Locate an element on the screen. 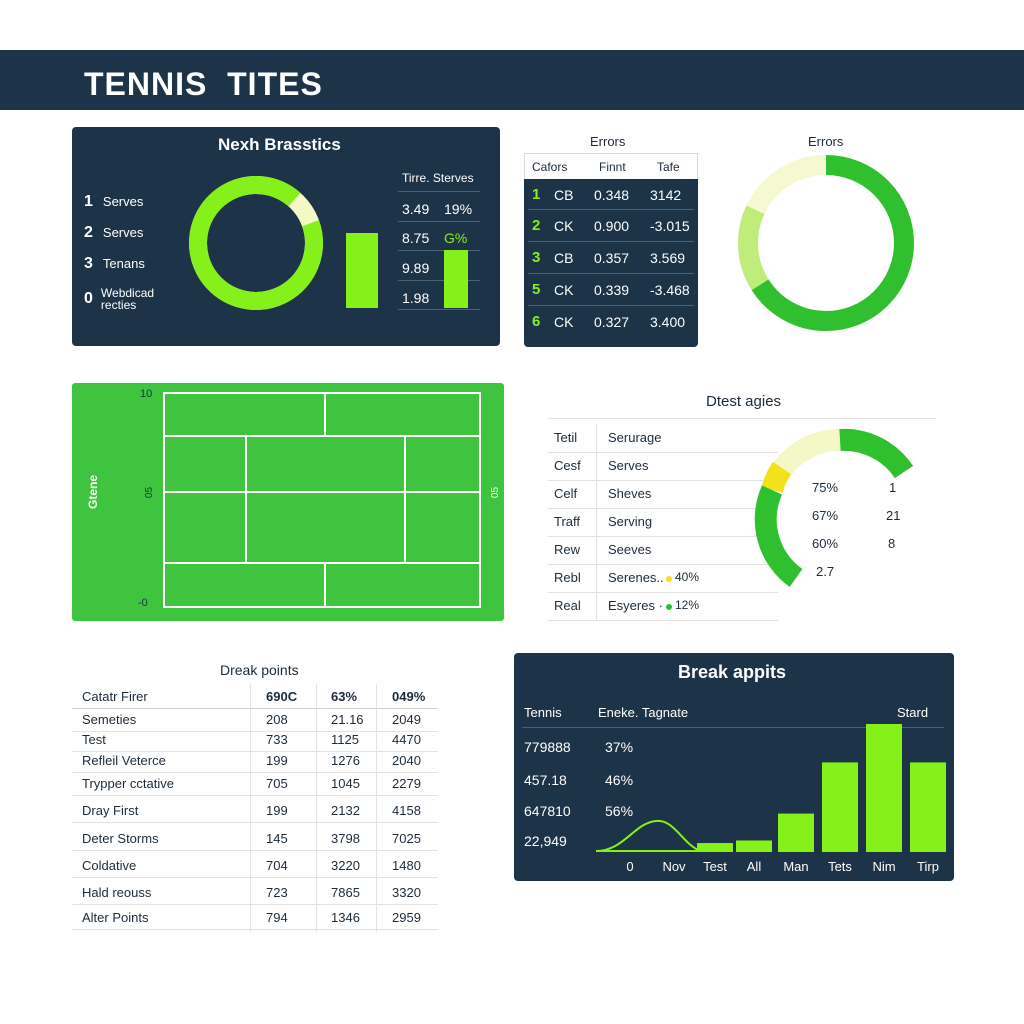 The height and width of the screenshot is (1024, 1024). stats-item-num: 1 is located at coordinates (88, 201).